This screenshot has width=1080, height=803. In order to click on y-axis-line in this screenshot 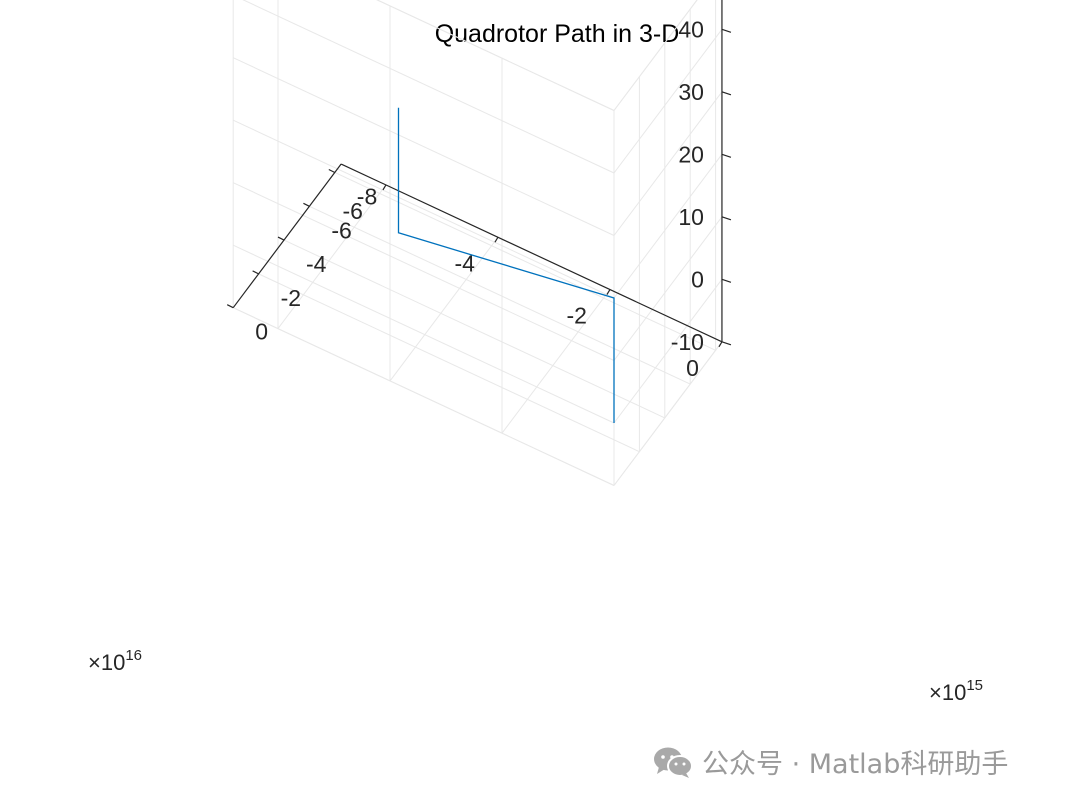, I will do `click(531, 253)`.